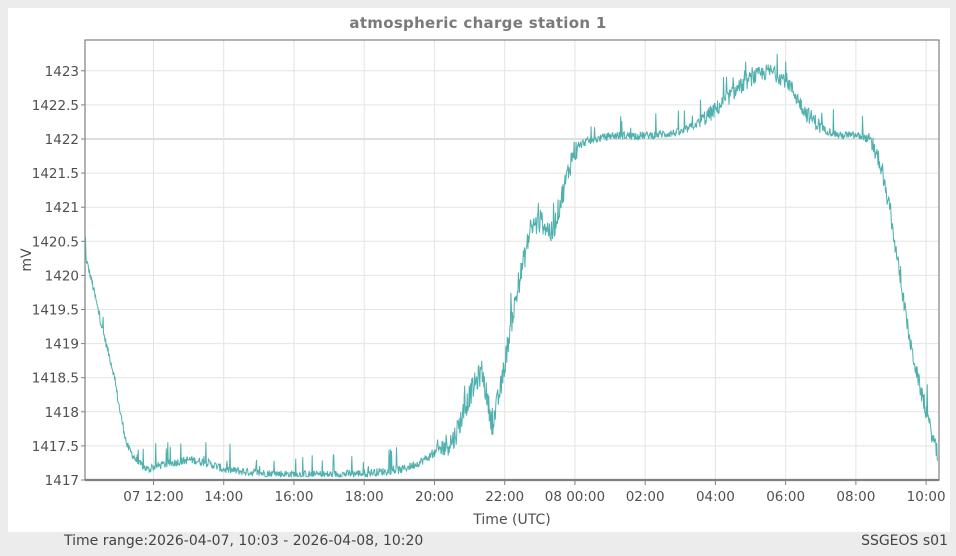 Image resolution: width=956 pixels, height=556 pixels. What do you see at coordinates (504, 497) in the screenshot?
I see `x-tick-label: 22:00` at bounding box center [504, 497].